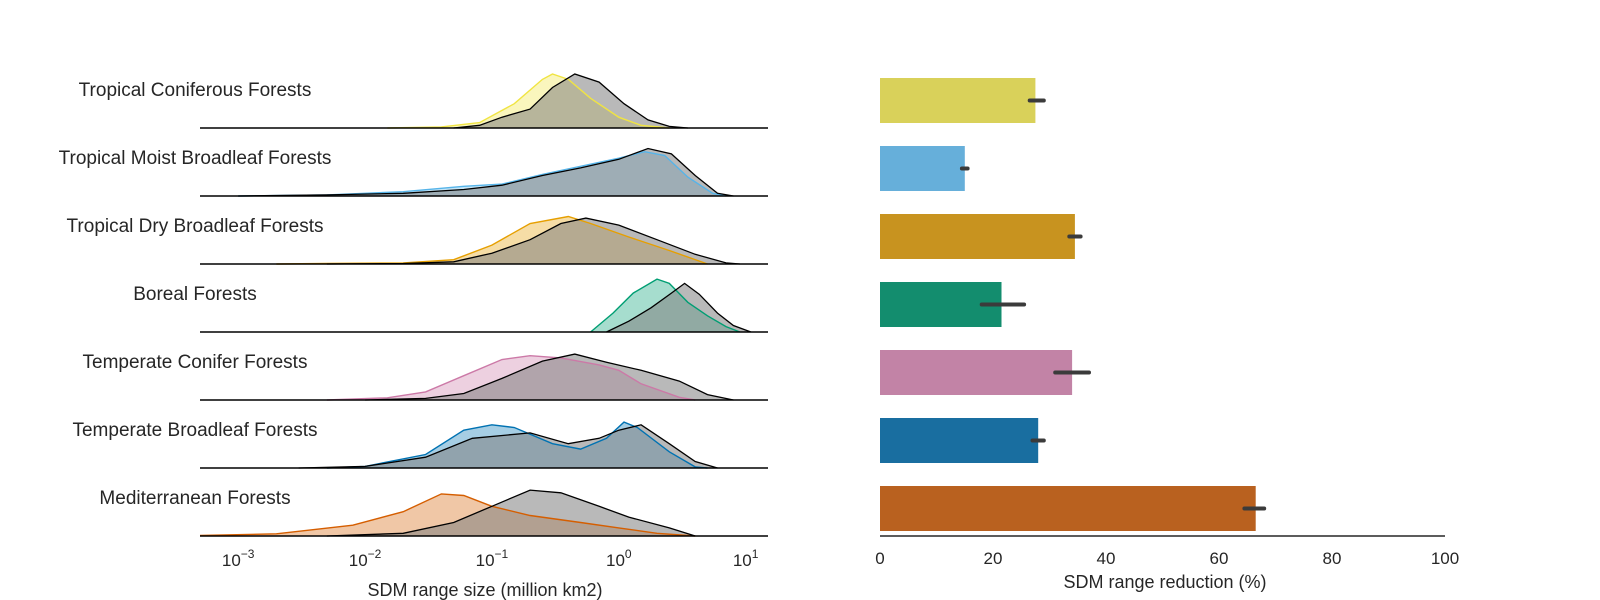 The width and height of the screenshot is (1600, 600). What do you see at coordinates (195, 158) in the screenshot?
I see `ridge-label-tropical-moist-broadleaf-forests: Tropical Moist Broadleaf Forests` at bounding box center [195, 158].